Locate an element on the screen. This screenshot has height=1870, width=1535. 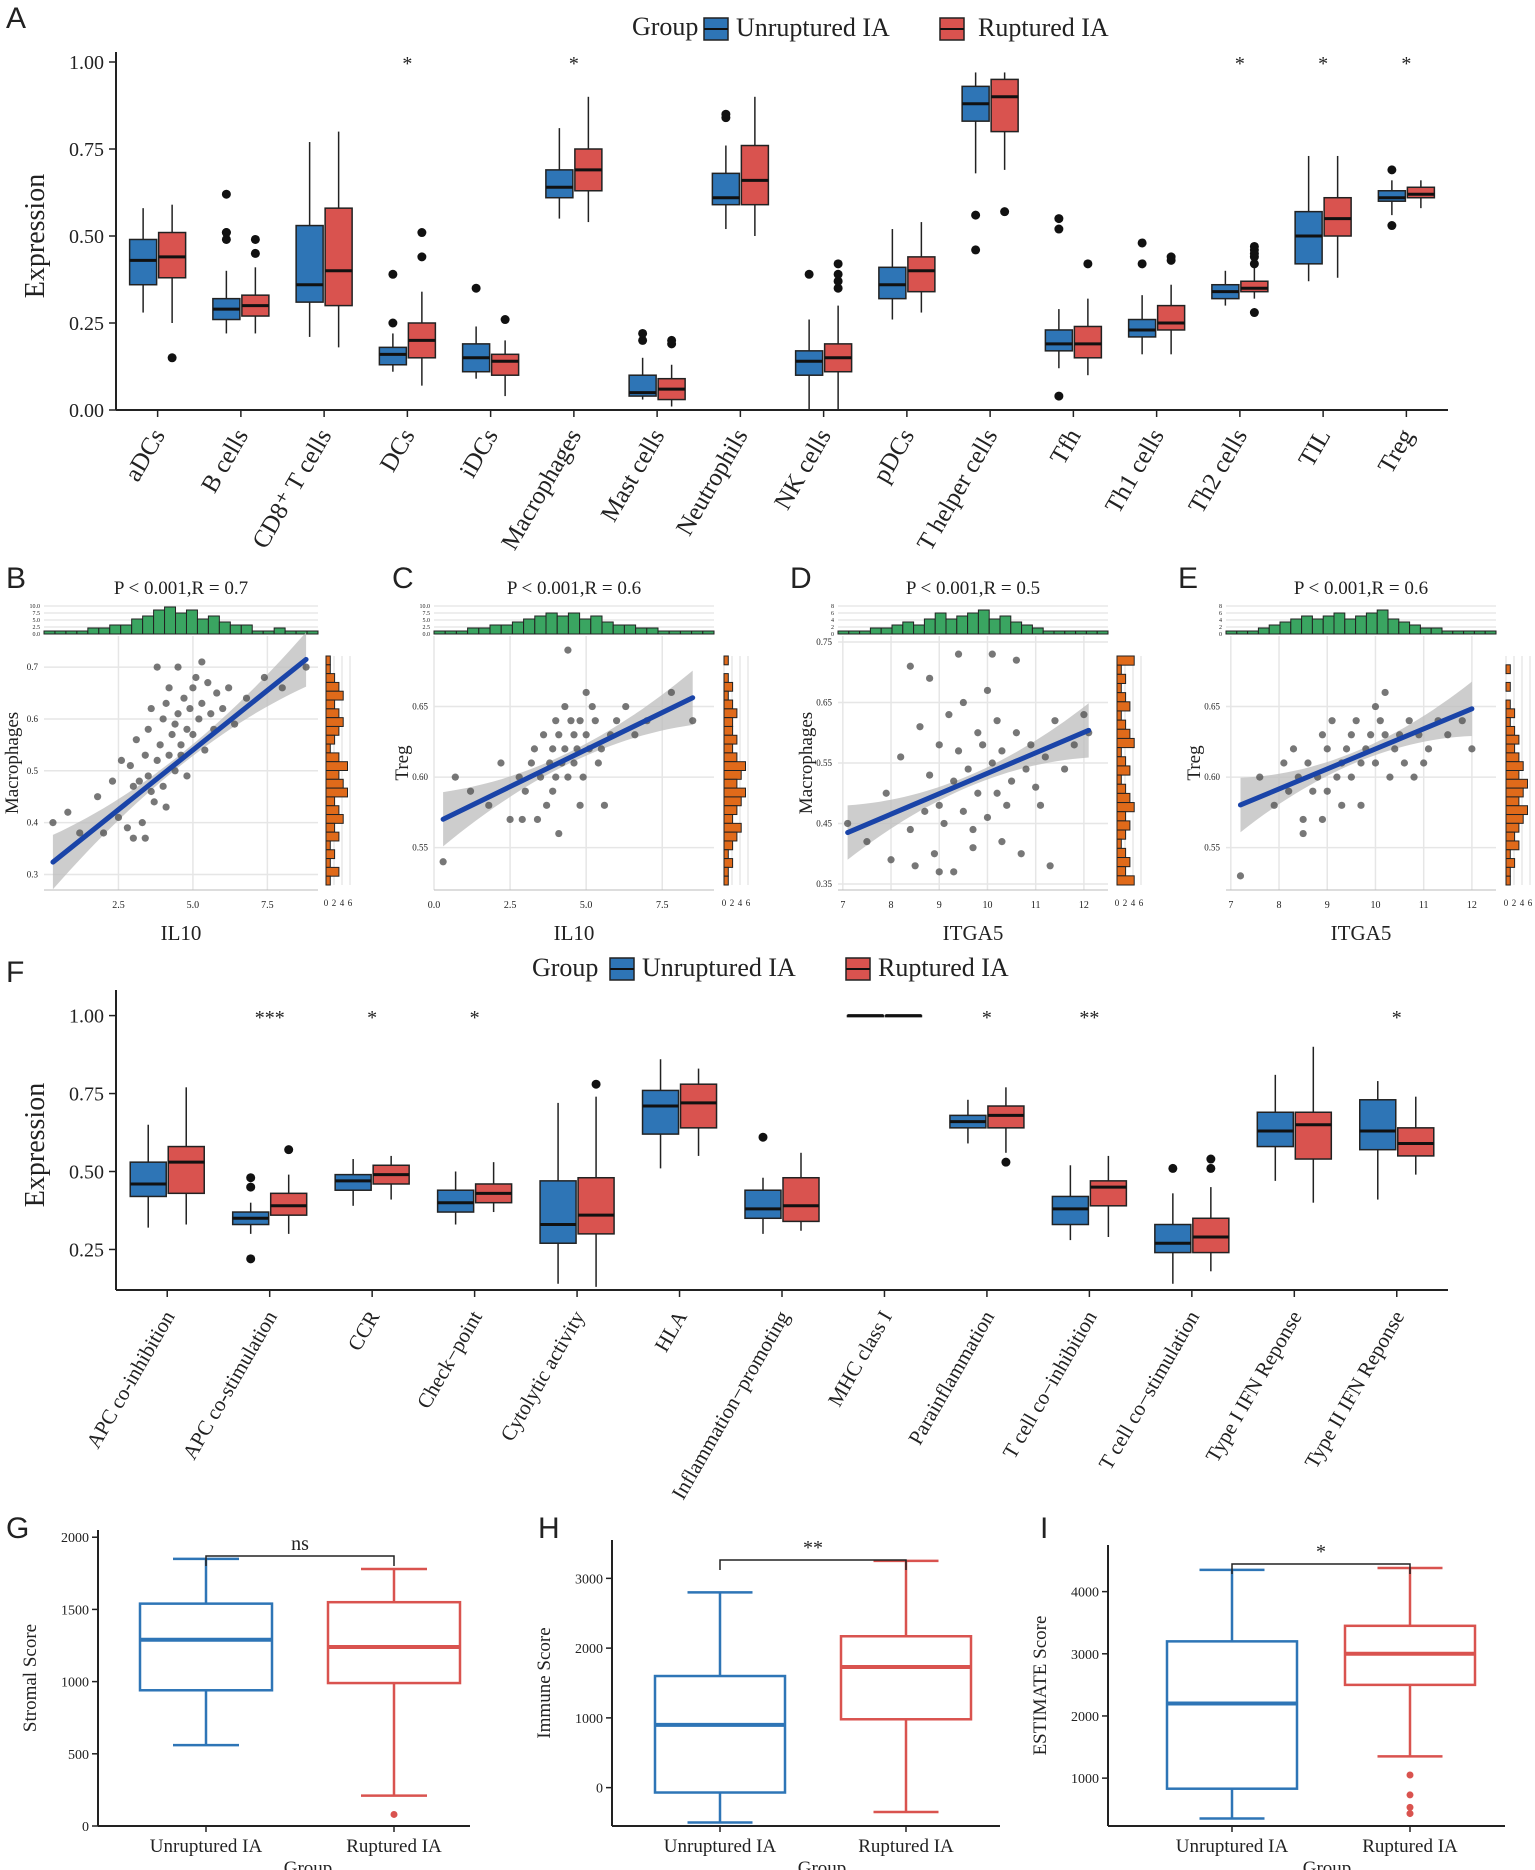
panel-label-c: C is located at coordinates (403, 578).